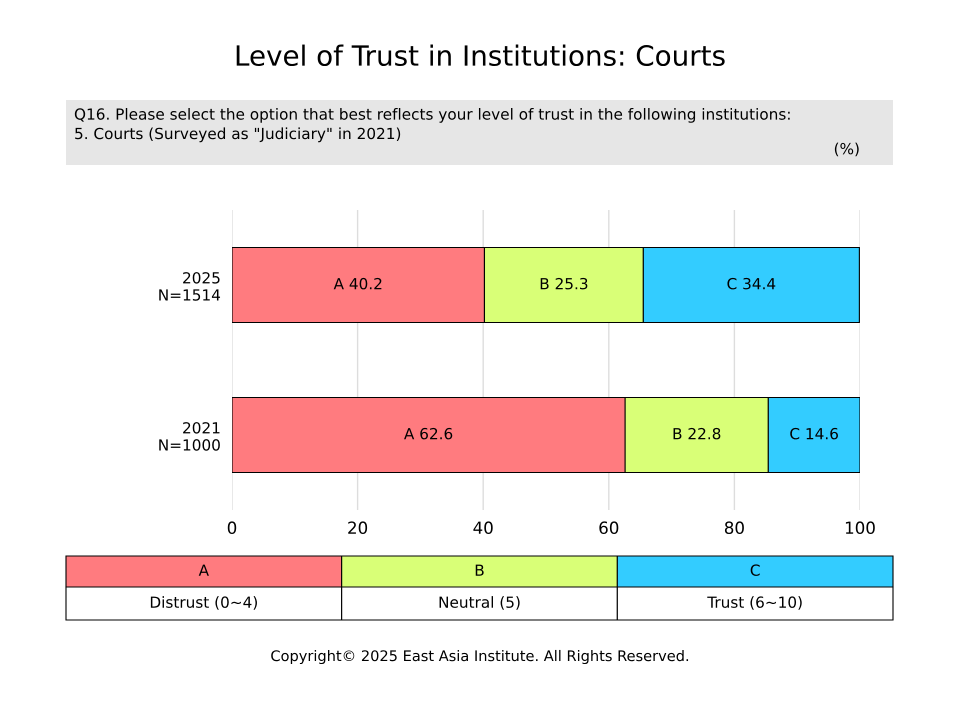  What do you see at coordinates (189, 286) in the screenshot?
I see `y-tick-label: 2025 N=1514` at bounding box center [189, 286].